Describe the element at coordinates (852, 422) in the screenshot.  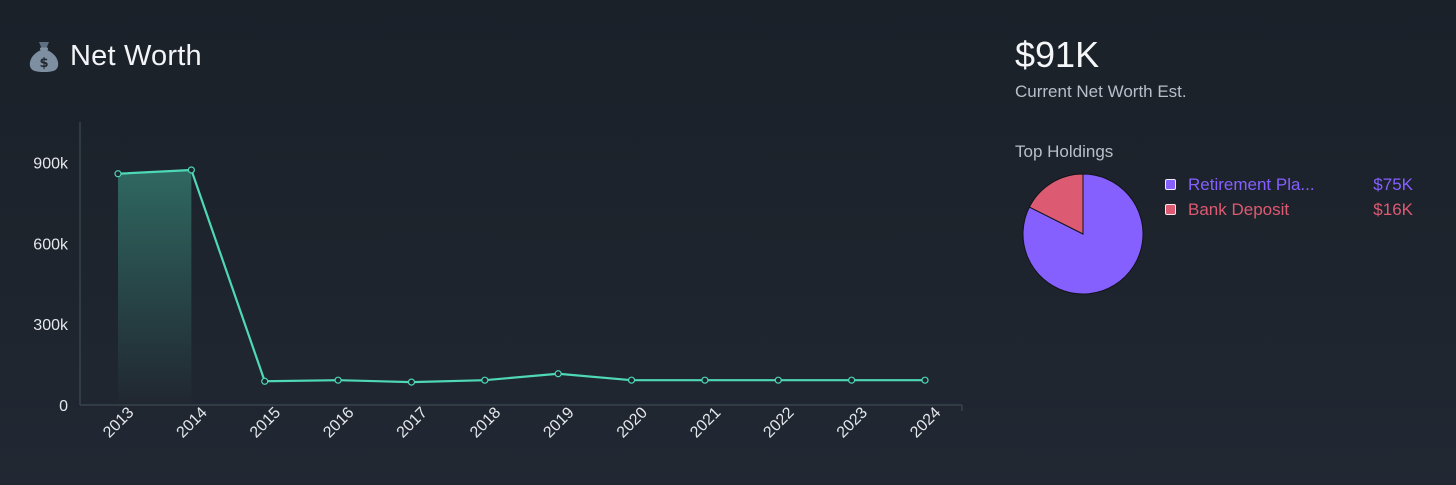
I see `x-tick-label: 2023` at that location.